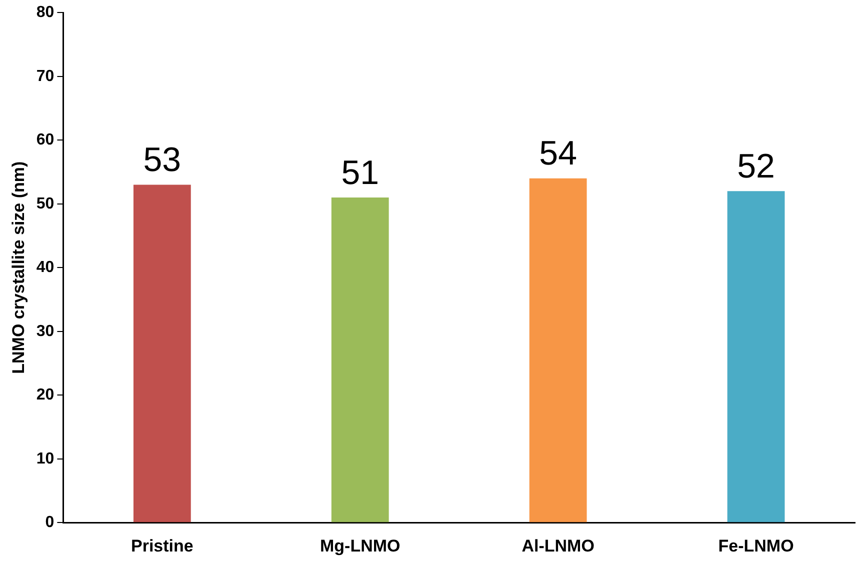 The image size is (860, 571). Describe the element at coordinates (45, 203) in the screenshot. I see `y-tick-label: 50` at that location.